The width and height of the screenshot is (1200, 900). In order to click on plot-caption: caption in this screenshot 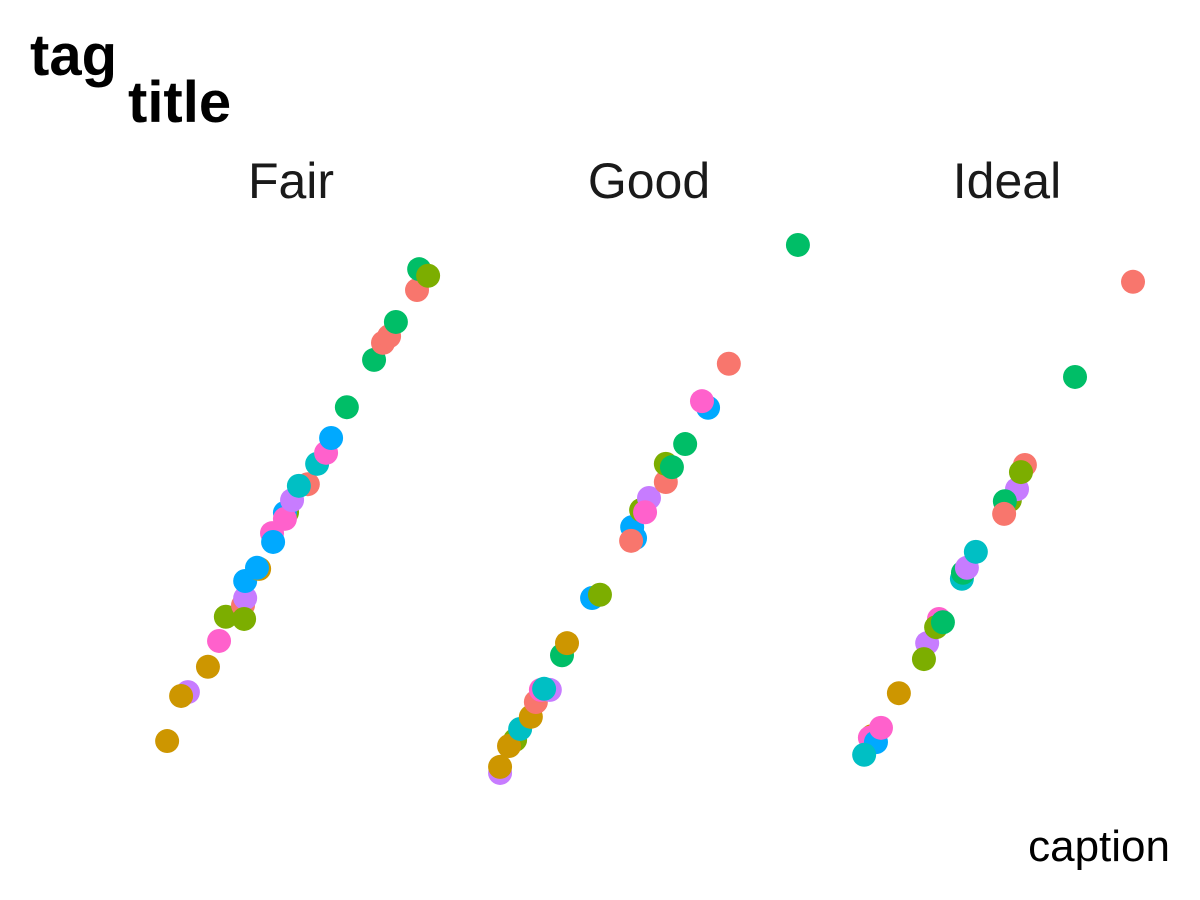, I will do `click(1099, 846)`.